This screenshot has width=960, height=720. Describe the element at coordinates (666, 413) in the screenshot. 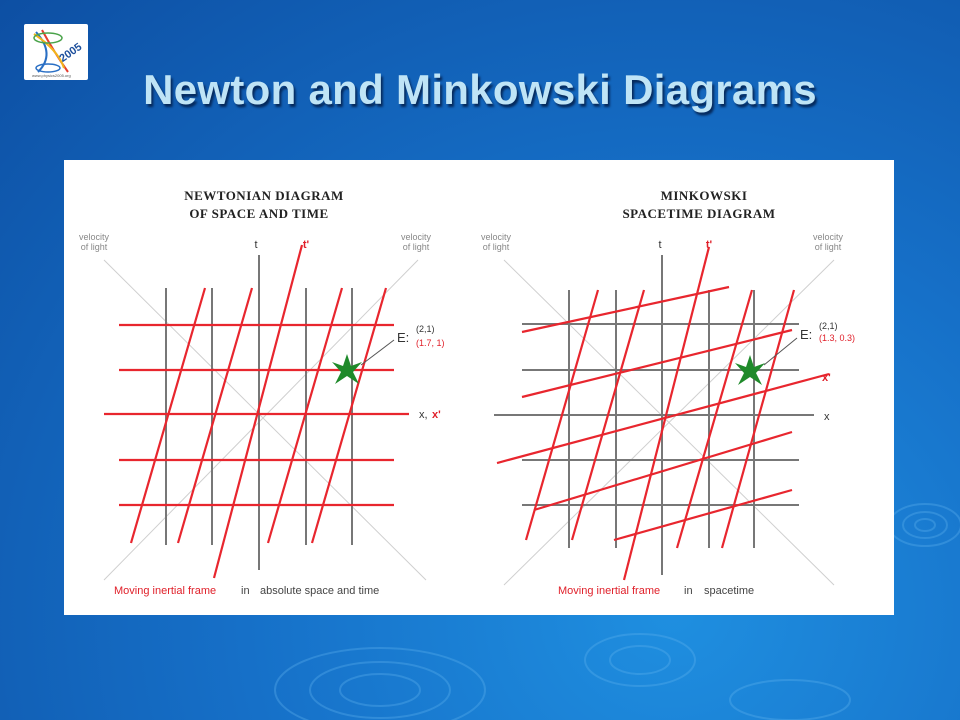

I see `minkowski-t-prime-axis` at that location.